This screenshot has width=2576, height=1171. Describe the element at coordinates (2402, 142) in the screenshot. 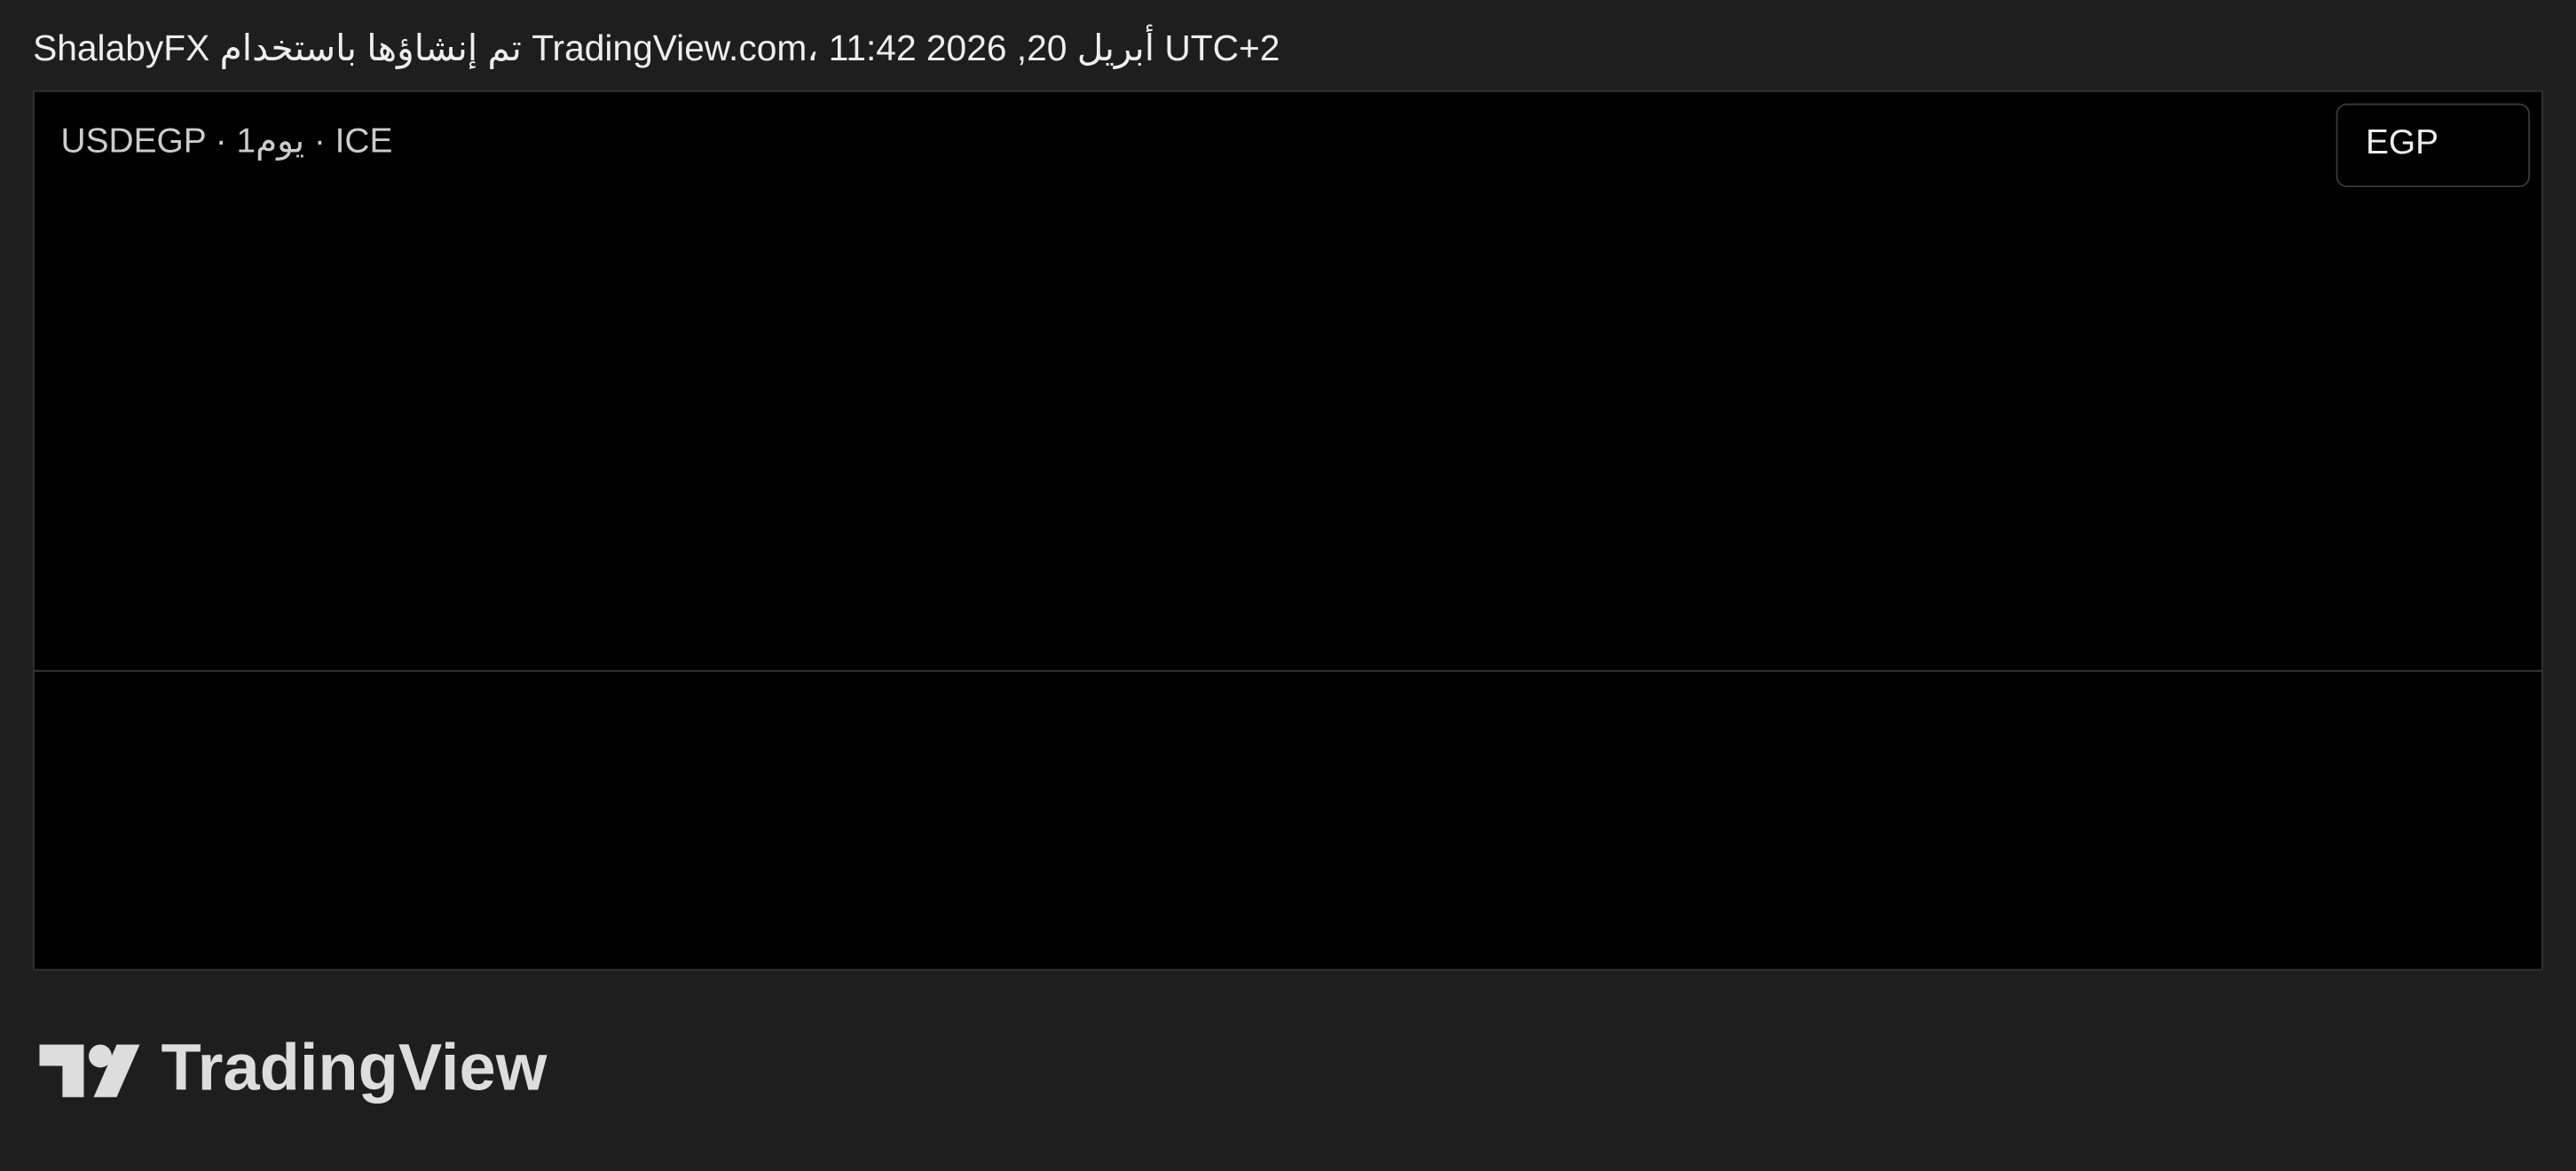

I see `currency-label: EGP` at that location.